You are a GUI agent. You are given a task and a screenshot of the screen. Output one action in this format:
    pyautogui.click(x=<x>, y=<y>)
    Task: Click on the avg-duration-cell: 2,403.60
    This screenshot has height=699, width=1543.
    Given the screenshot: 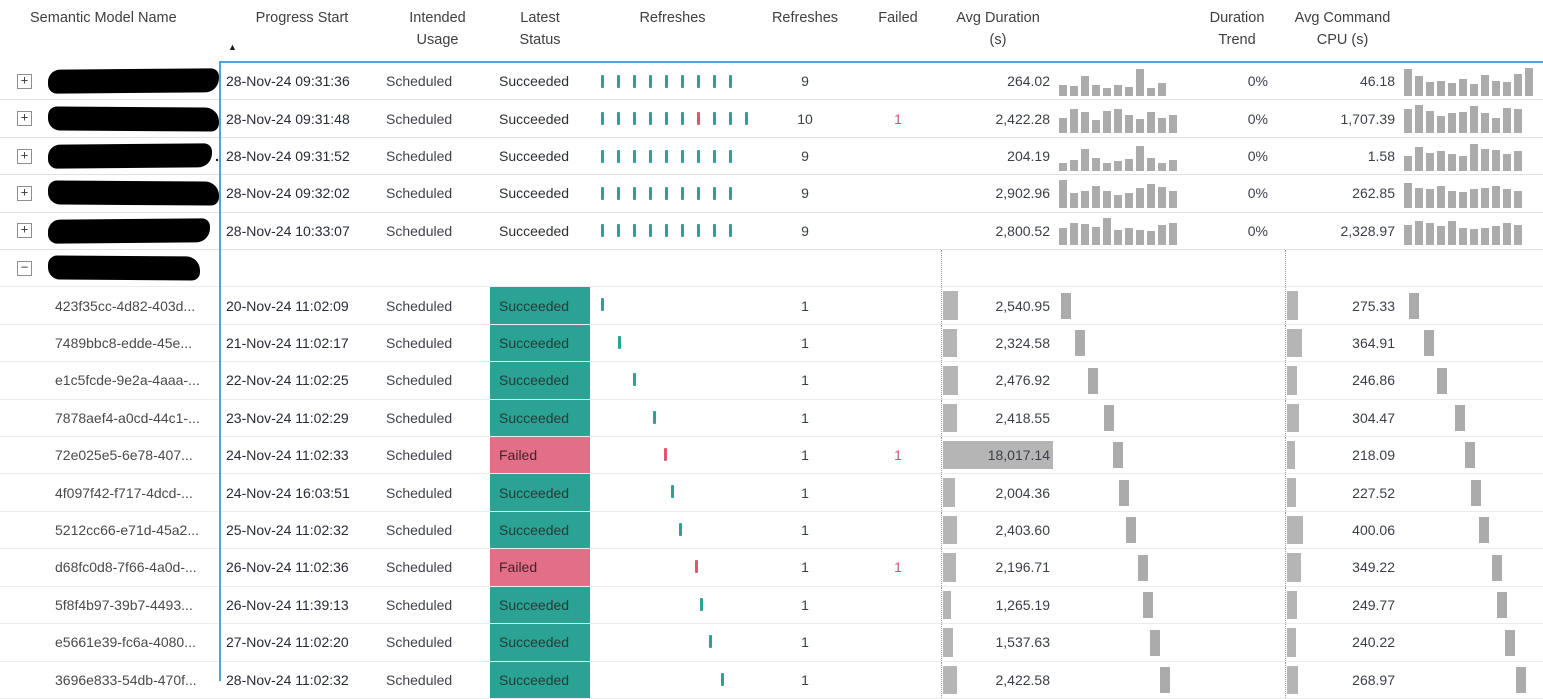 What is the action you would take?
    pyautogui.click(x=998, y=530)
    